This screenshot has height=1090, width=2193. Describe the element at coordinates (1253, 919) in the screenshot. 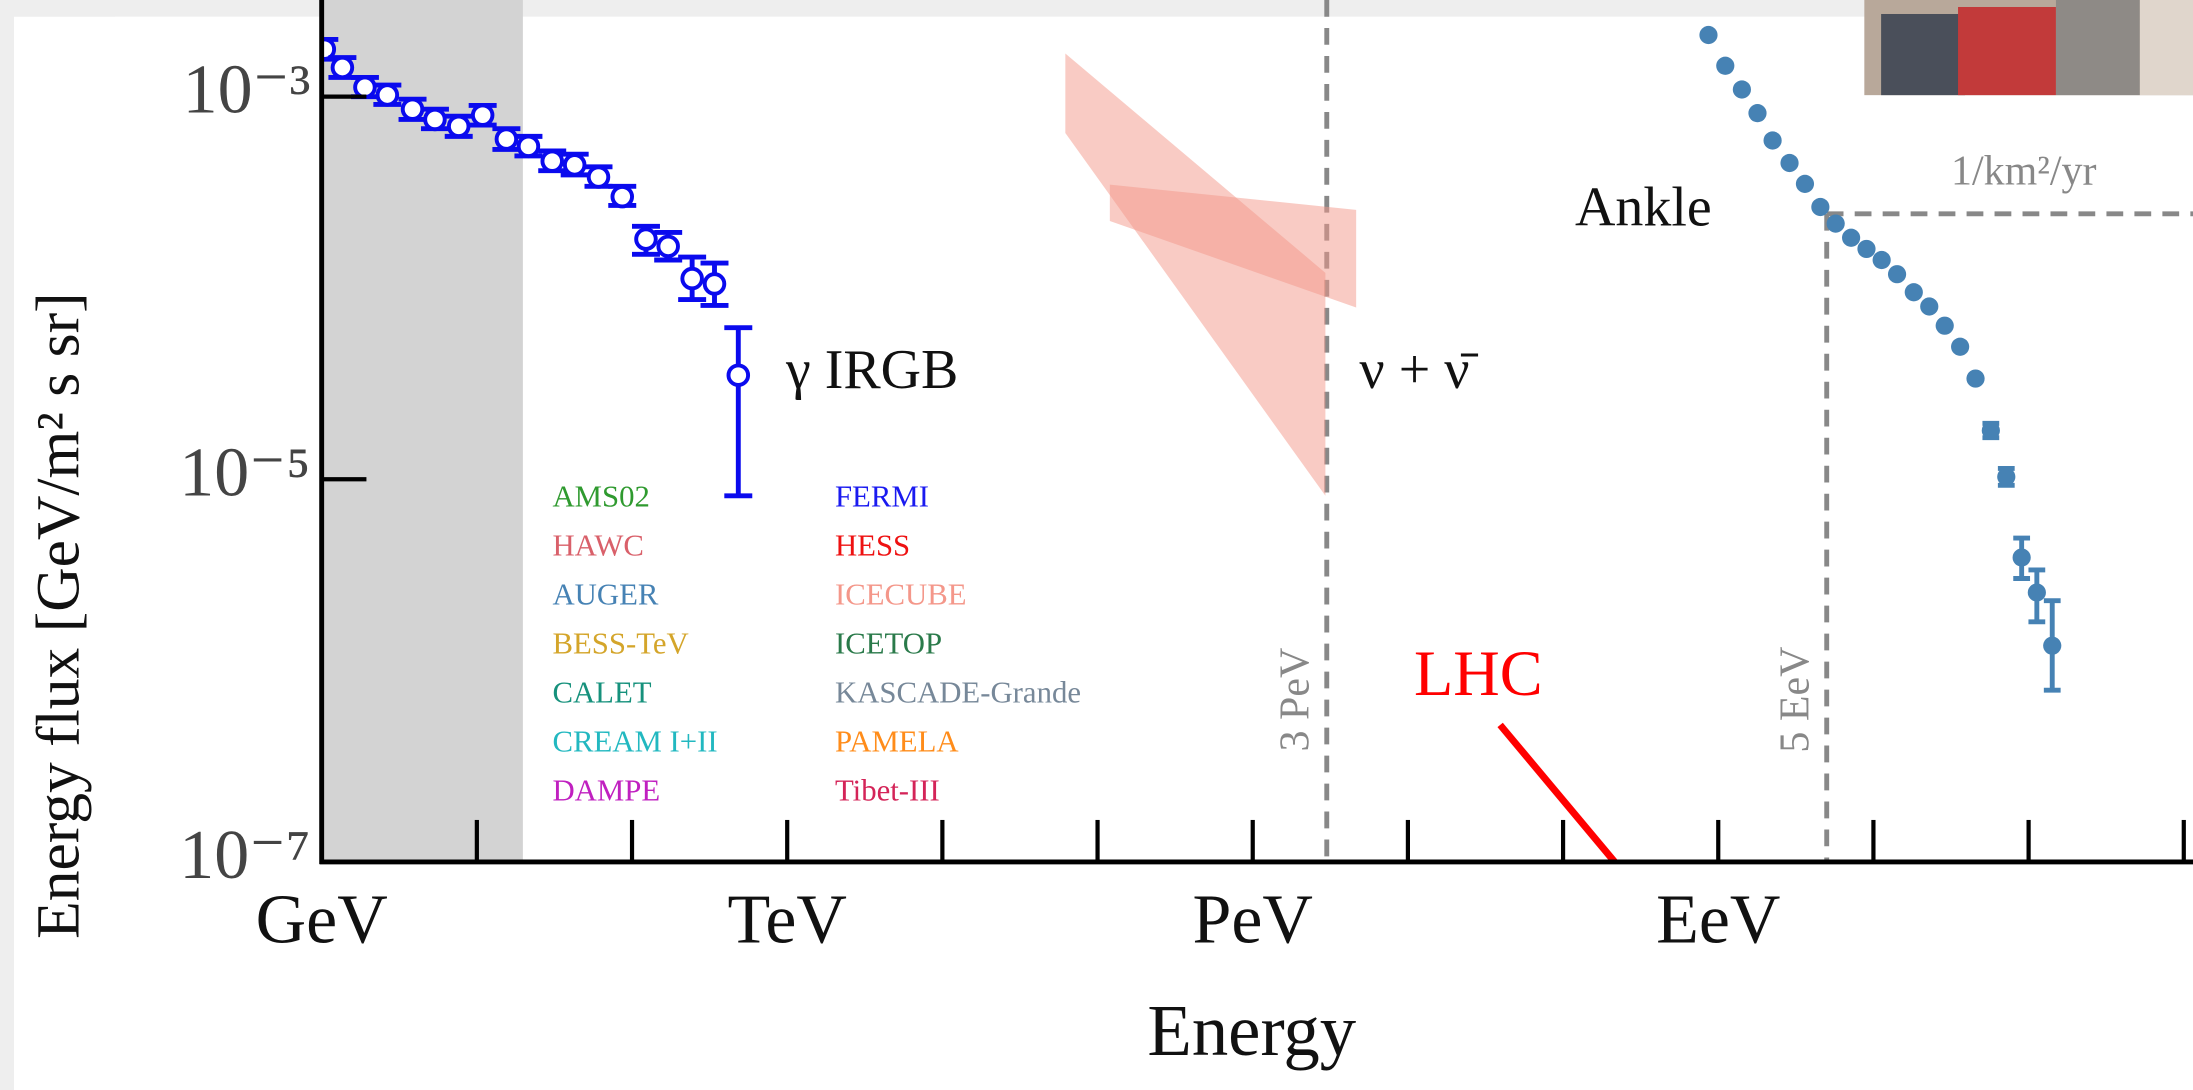

I see `x-tick-label: PeV` at that location.